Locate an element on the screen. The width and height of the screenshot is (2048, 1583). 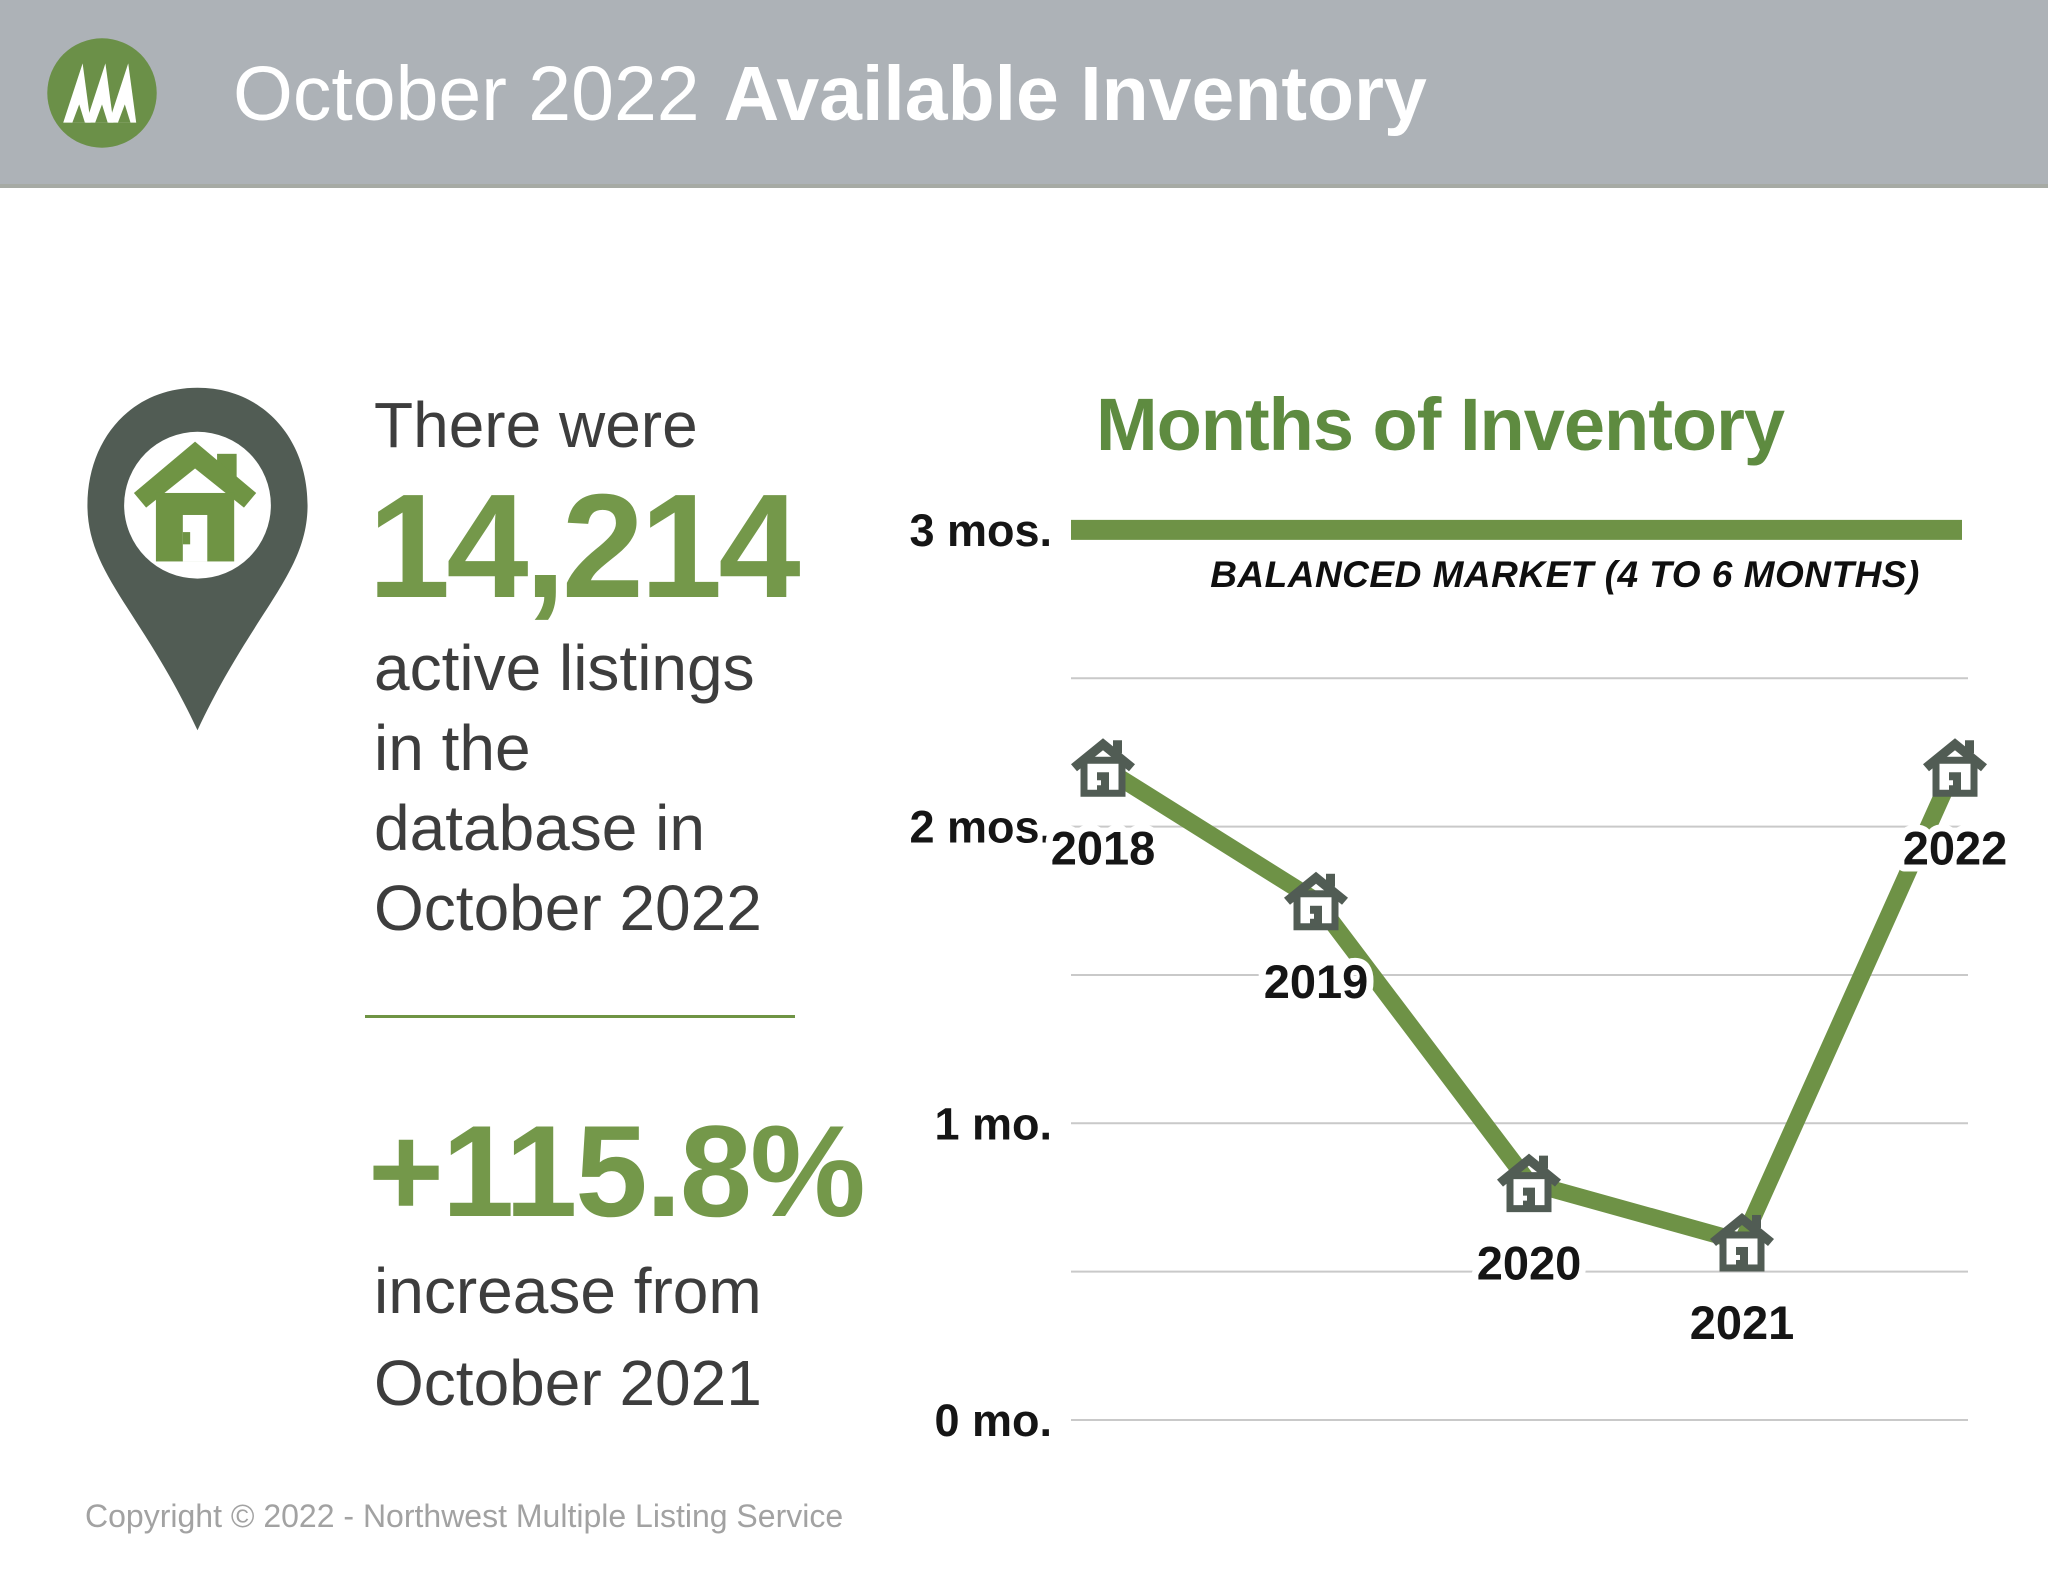
page-title: October 2022 Available Inventory is located at coordinates (830, 94).